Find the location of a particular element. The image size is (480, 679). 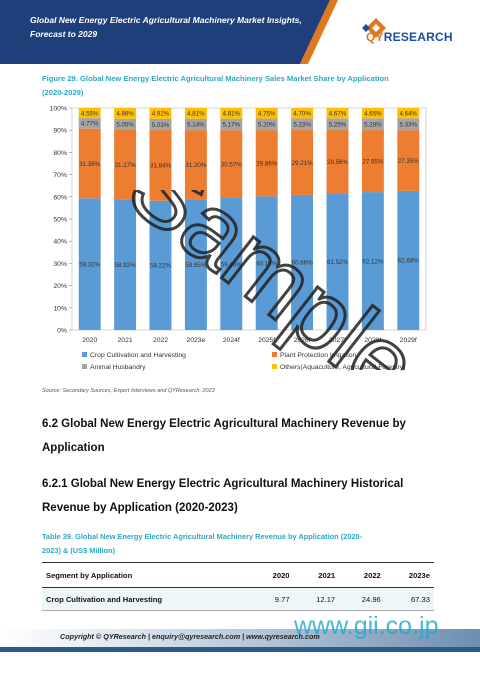

legend-entry: Crop Cultivation and Harvesting is located at coordinates (138, 355).